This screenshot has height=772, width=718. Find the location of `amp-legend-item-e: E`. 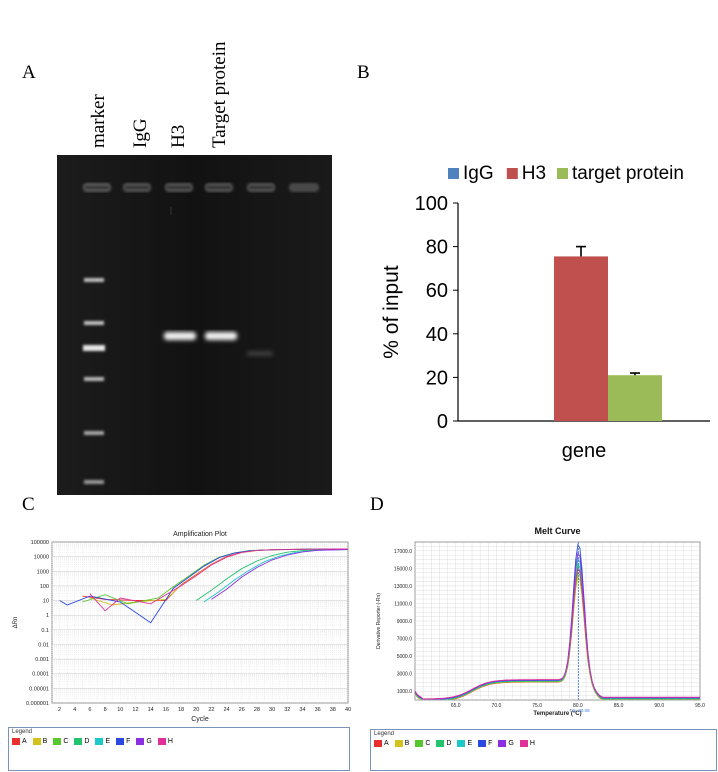

amp-legend-item-e: E is located at coordinates (102, 741).